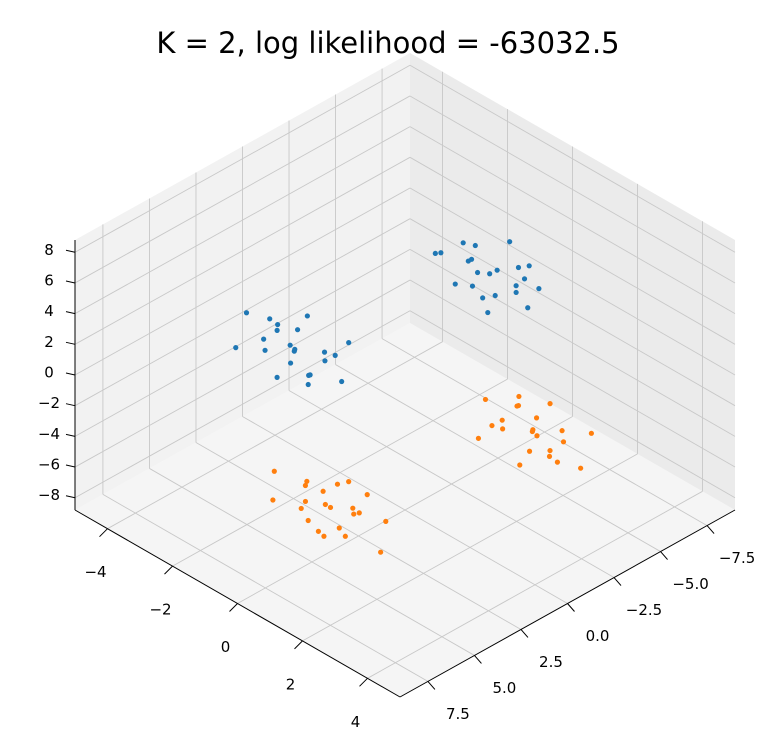 The width and height of the screenshot is (763, 750). I want to click on x-tick-label: 7.5, so click(458, 714).